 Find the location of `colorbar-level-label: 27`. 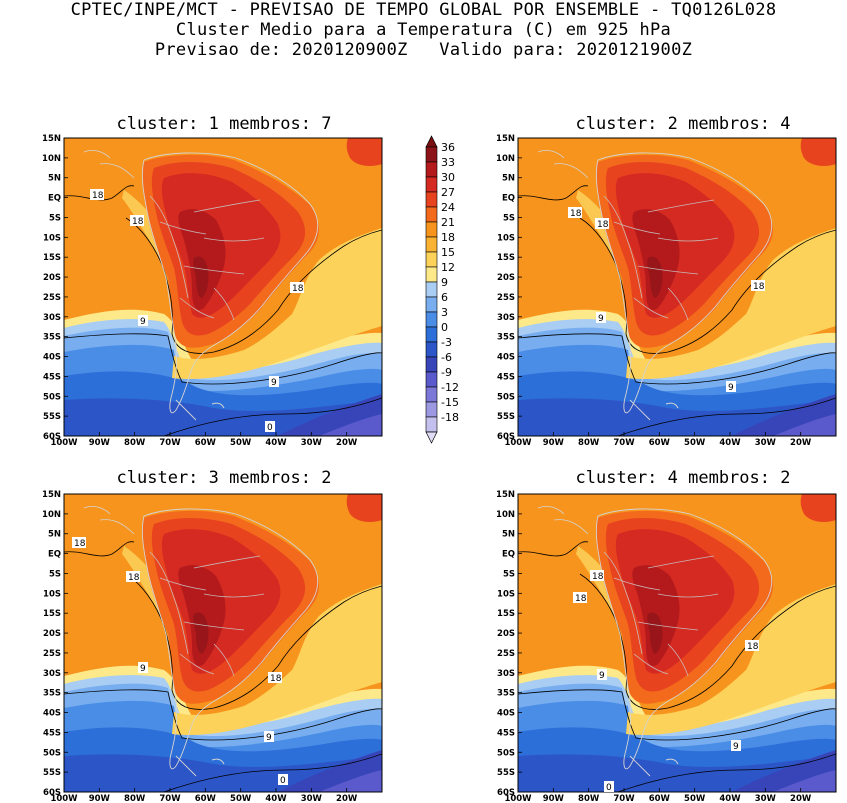

colorbar-level-label: 27 is located at coordinates (448, 192).